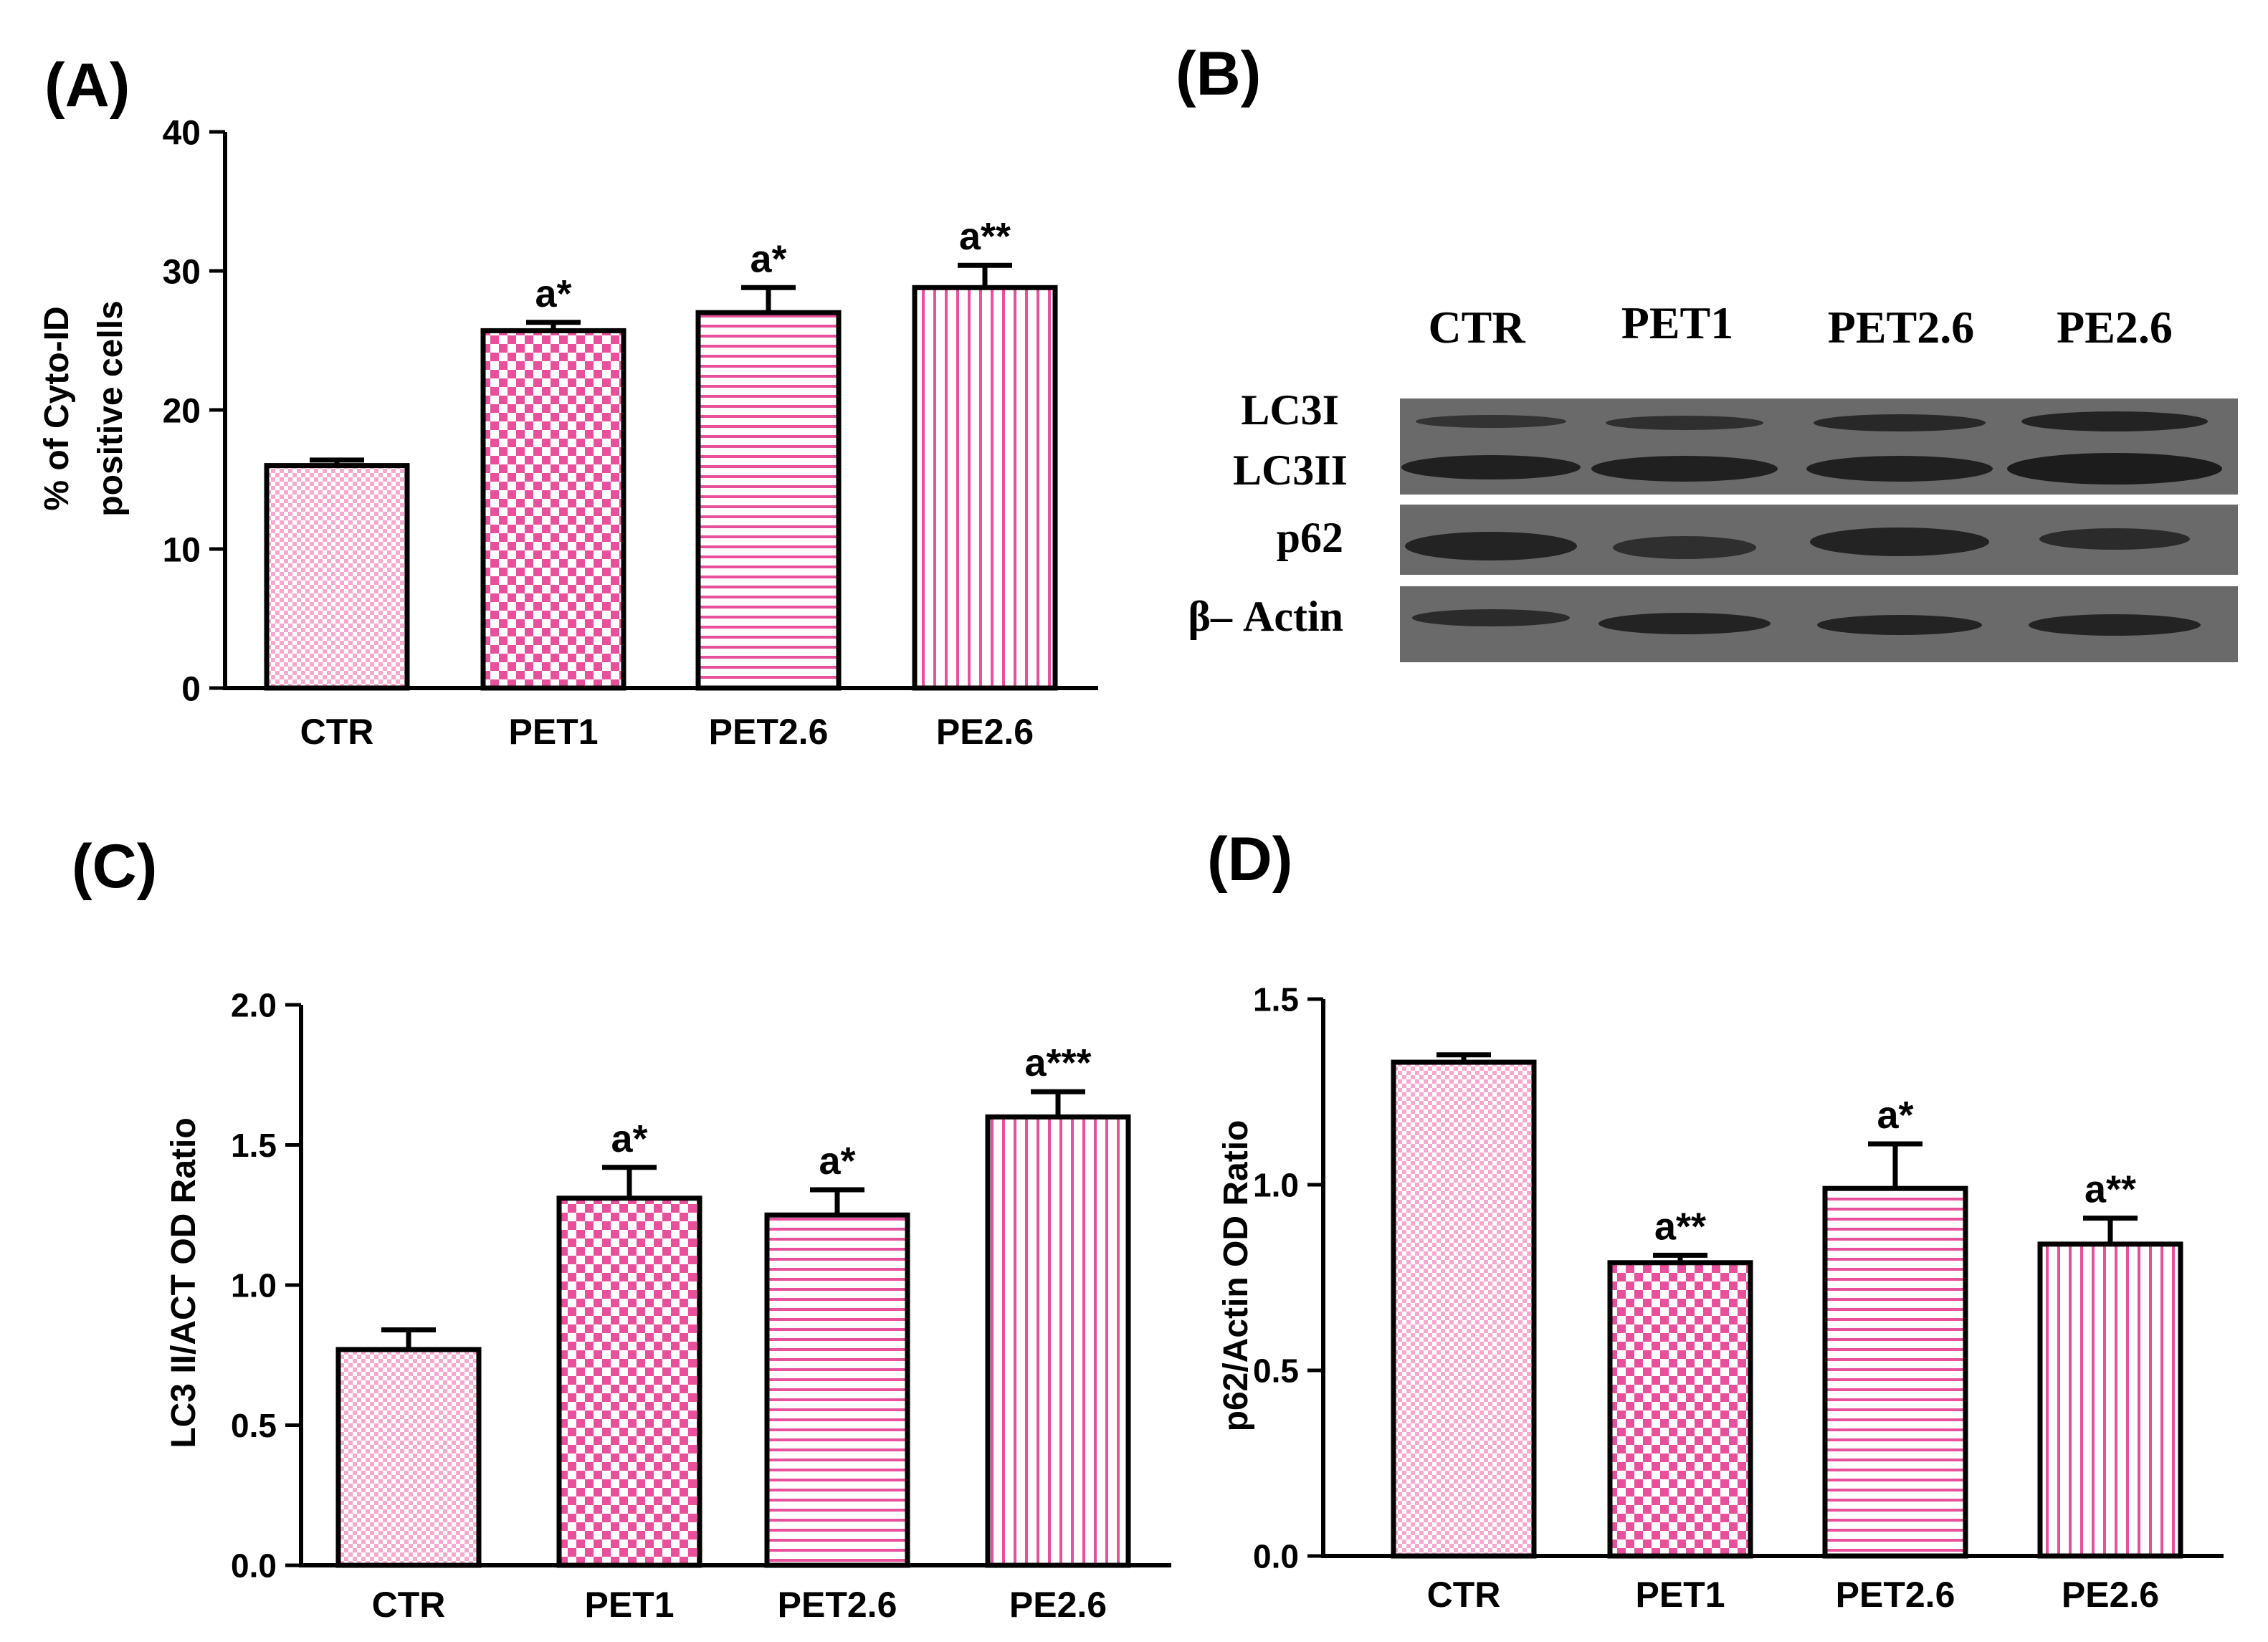 Image resolution: width=2268 pixels, height=1642 pixels. Describe the element at coordinates (1476, 328) in the screenshot. I see `blot-lane-label: CTR` at that location.